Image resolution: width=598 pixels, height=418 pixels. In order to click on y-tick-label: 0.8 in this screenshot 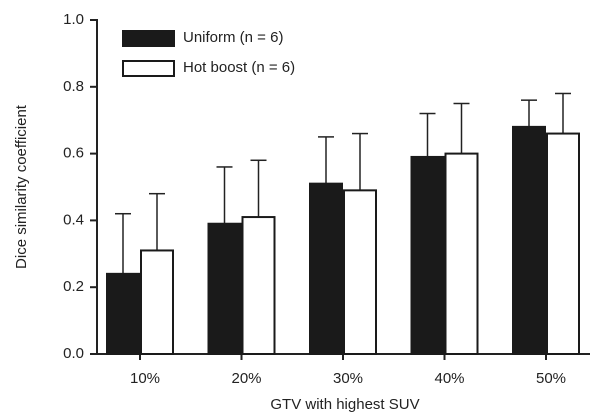, I will do `click(73, 86)`.